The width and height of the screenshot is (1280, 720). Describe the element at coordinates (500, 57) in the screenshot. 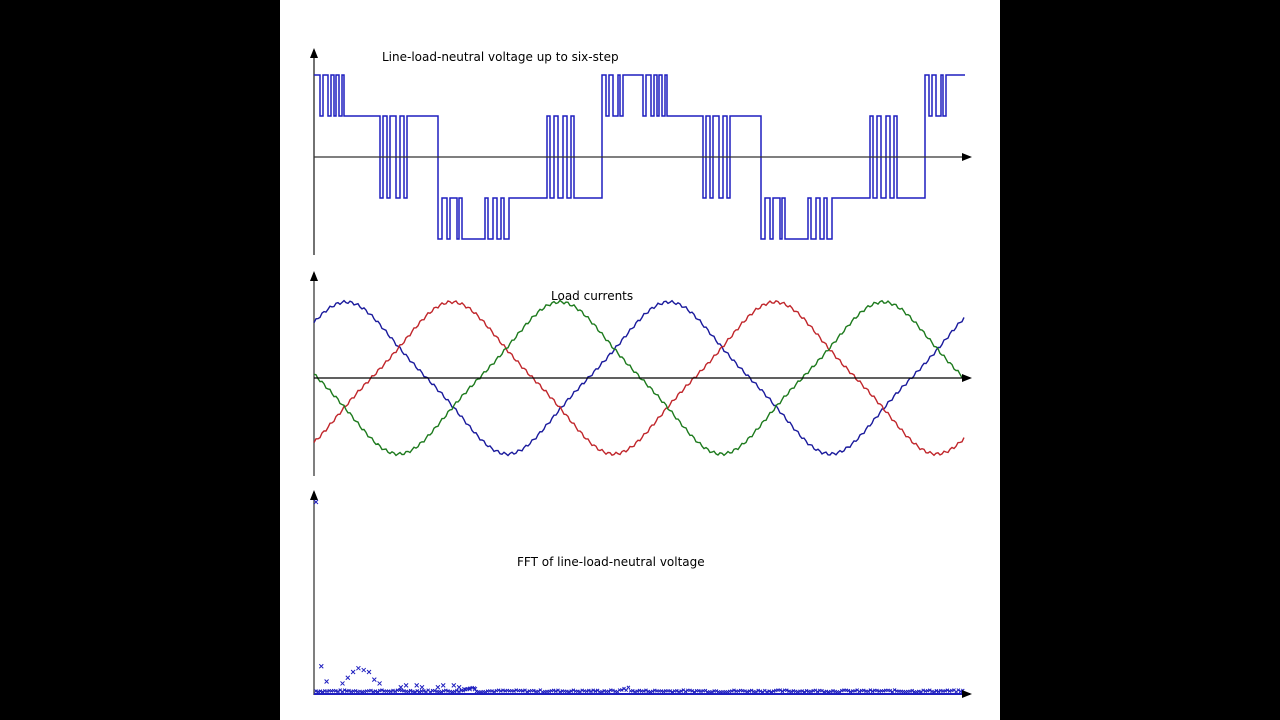

I see `voltage-chart-title: Line-load-neutral voltage up to six-step` at that location.